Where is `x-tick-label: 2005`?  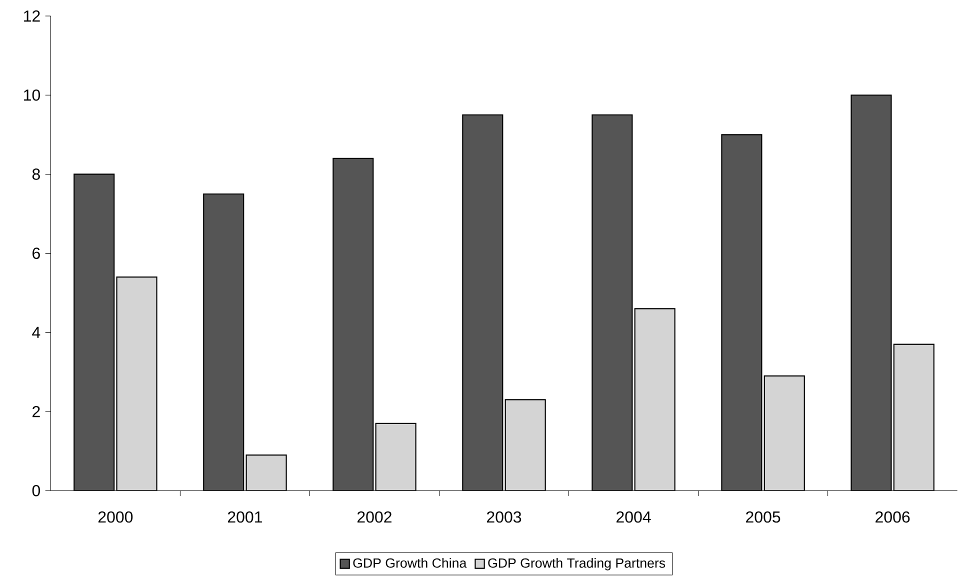 x-tick-label: 2005 is located at coordinates (763, 517).